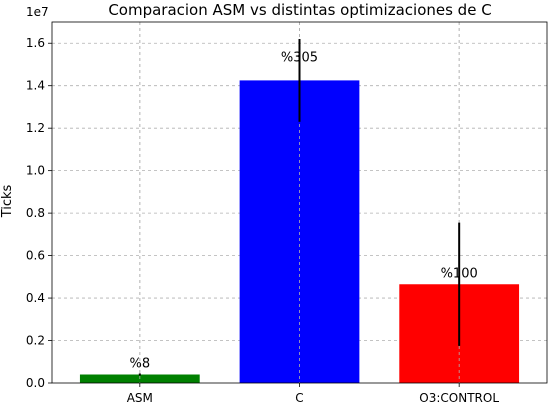 Image resolution: width=550 pixels, height=403 pixels. I want to click on x-tick-label: ASM, so click(140, 397).